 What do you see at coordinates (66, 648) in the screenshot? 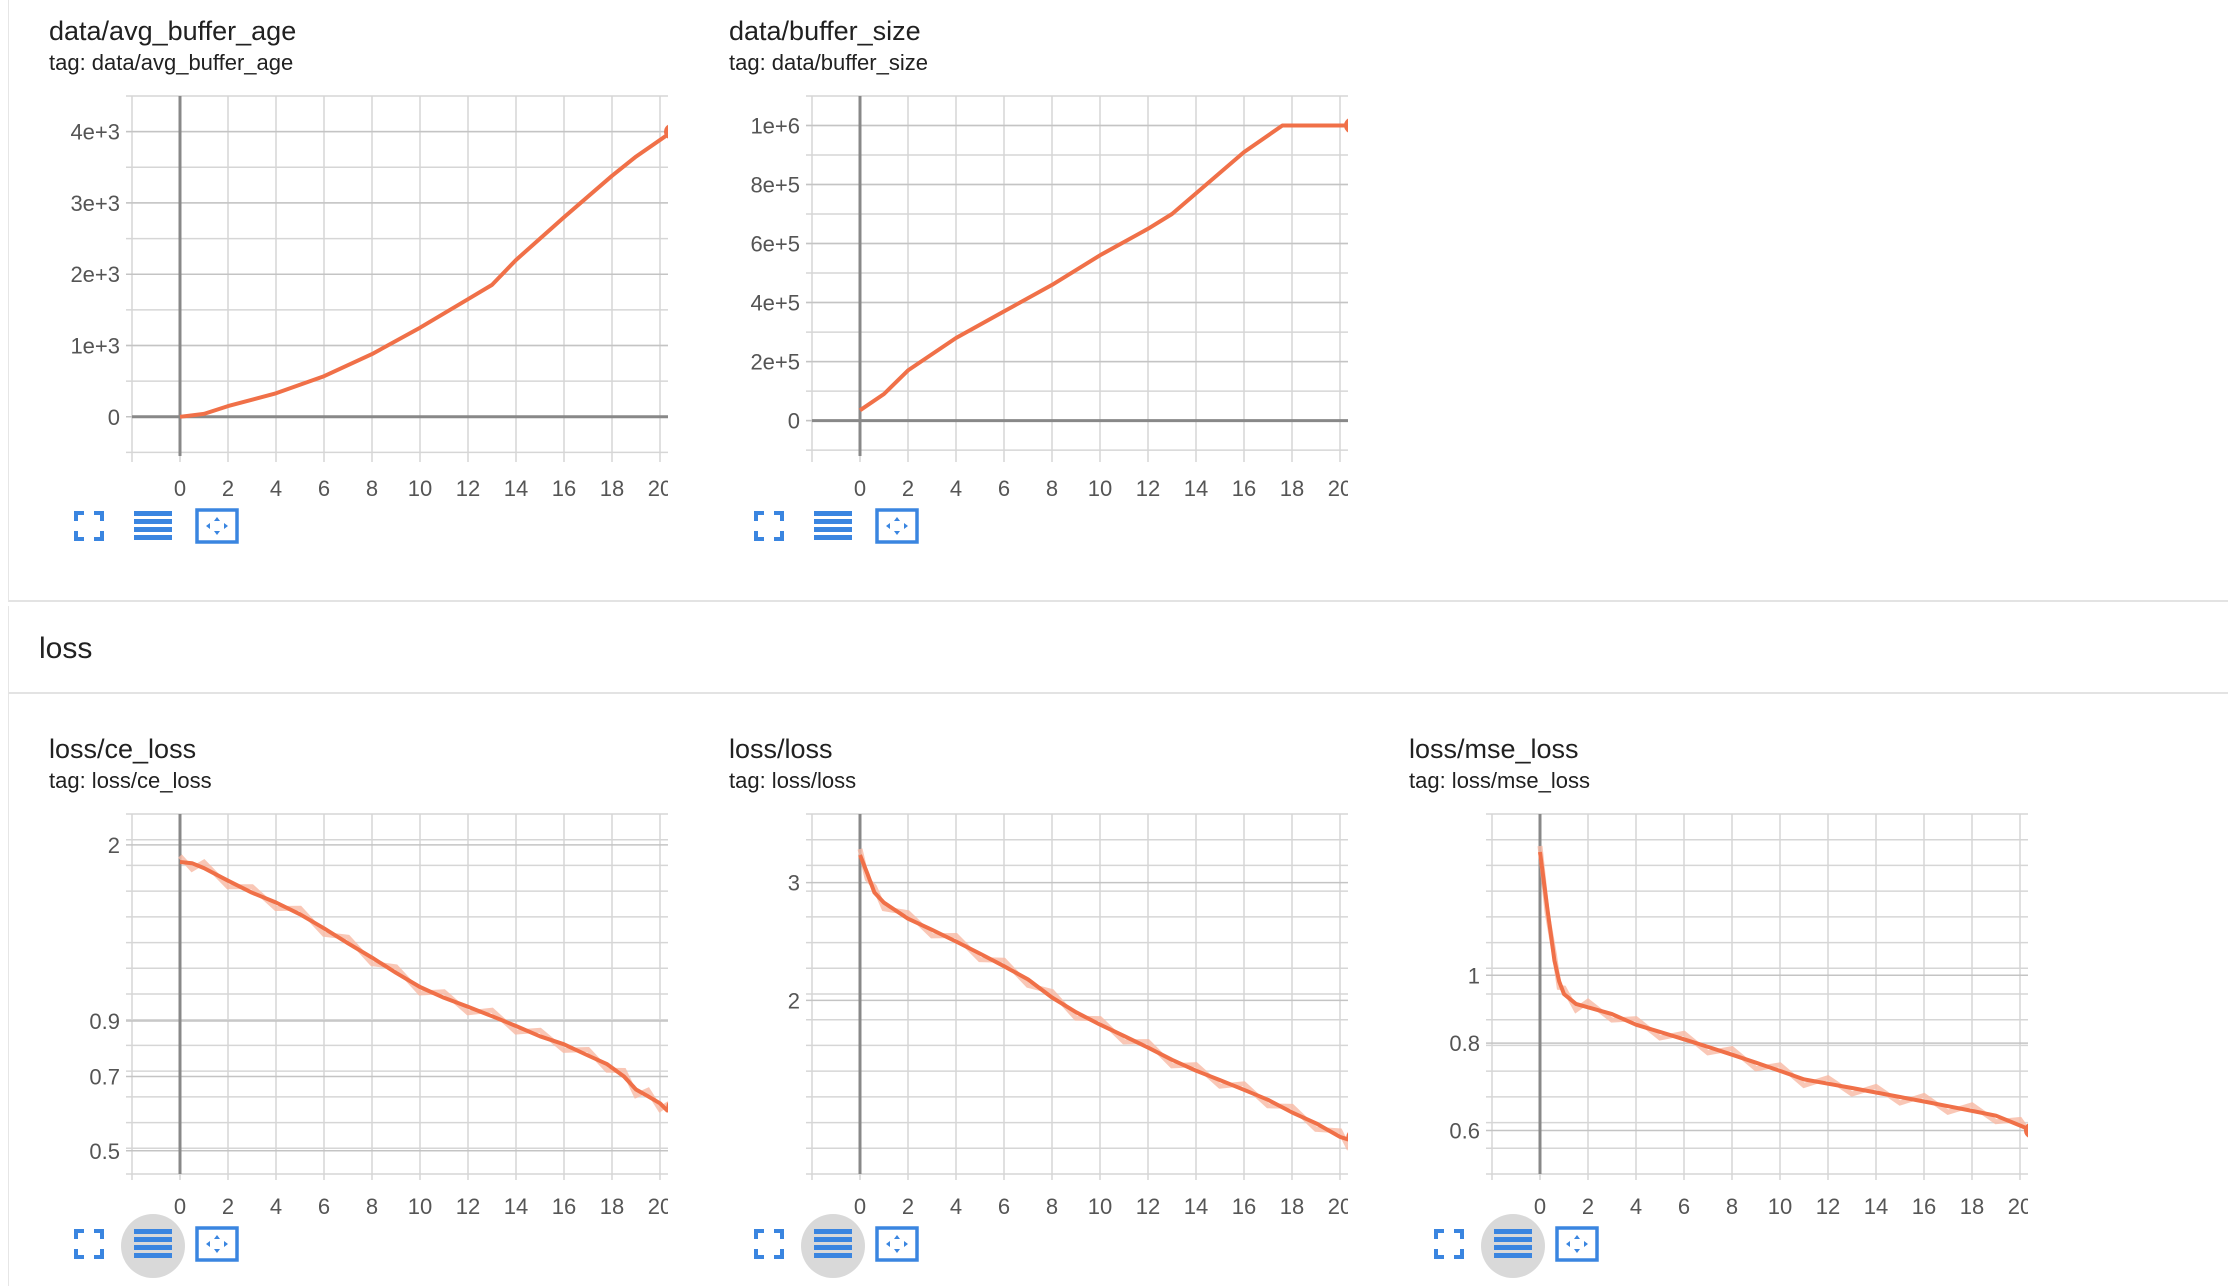
I see `group-title: loss` at bounding box center [66, 648].